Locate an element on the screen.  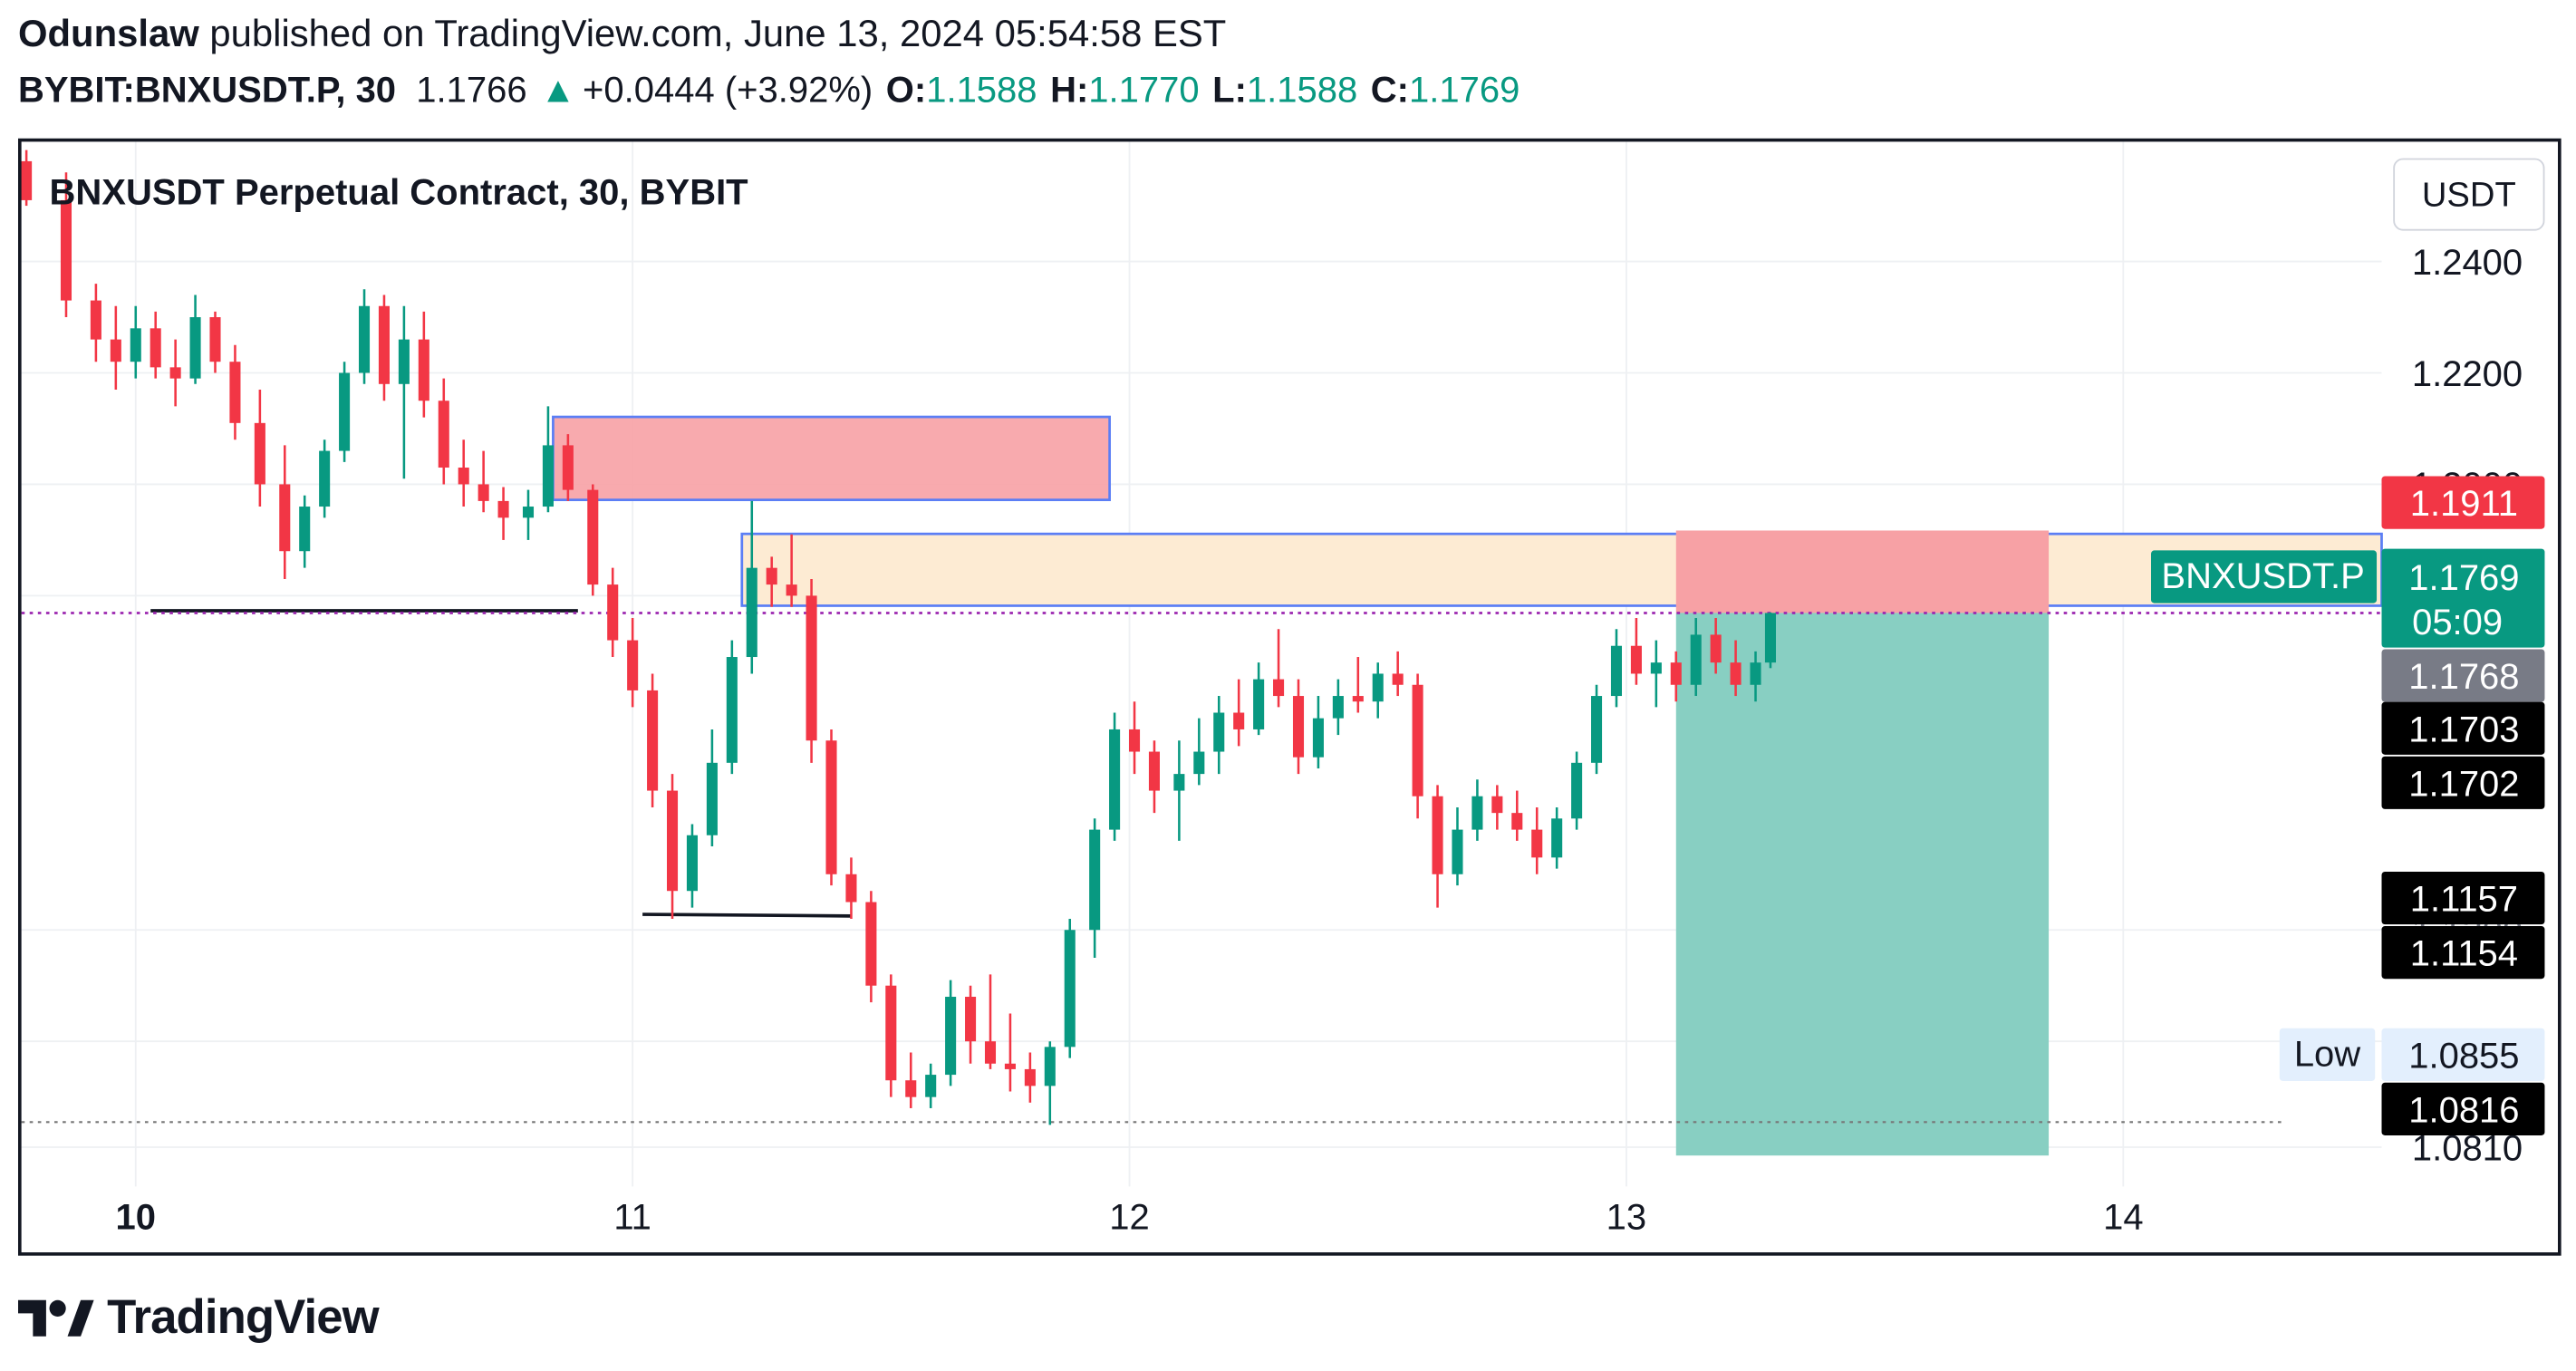
prev-close-label: 1.1768 is located at coordinates (2463, 677).